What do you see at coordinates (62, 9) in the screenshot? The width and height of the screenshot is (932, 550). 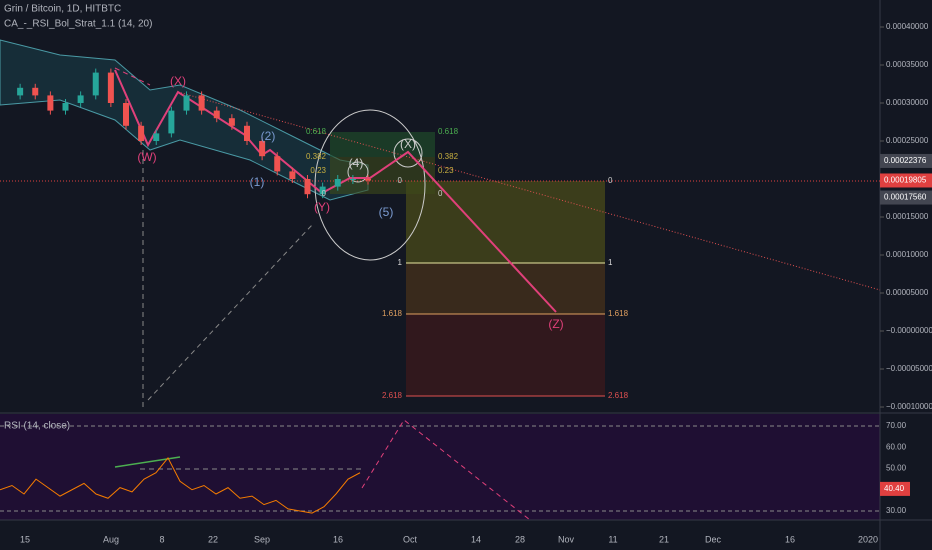 I see `symbol: Grin / Bitcoin, 1D, HITBTC` at bounding box center [62, 9].